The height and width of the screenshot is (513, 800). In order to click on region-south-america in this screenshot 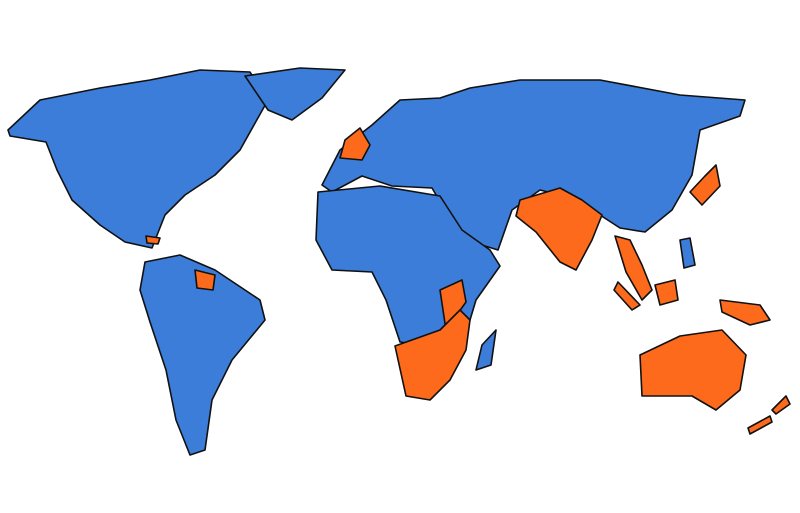, I will do `click(202, 355)`.